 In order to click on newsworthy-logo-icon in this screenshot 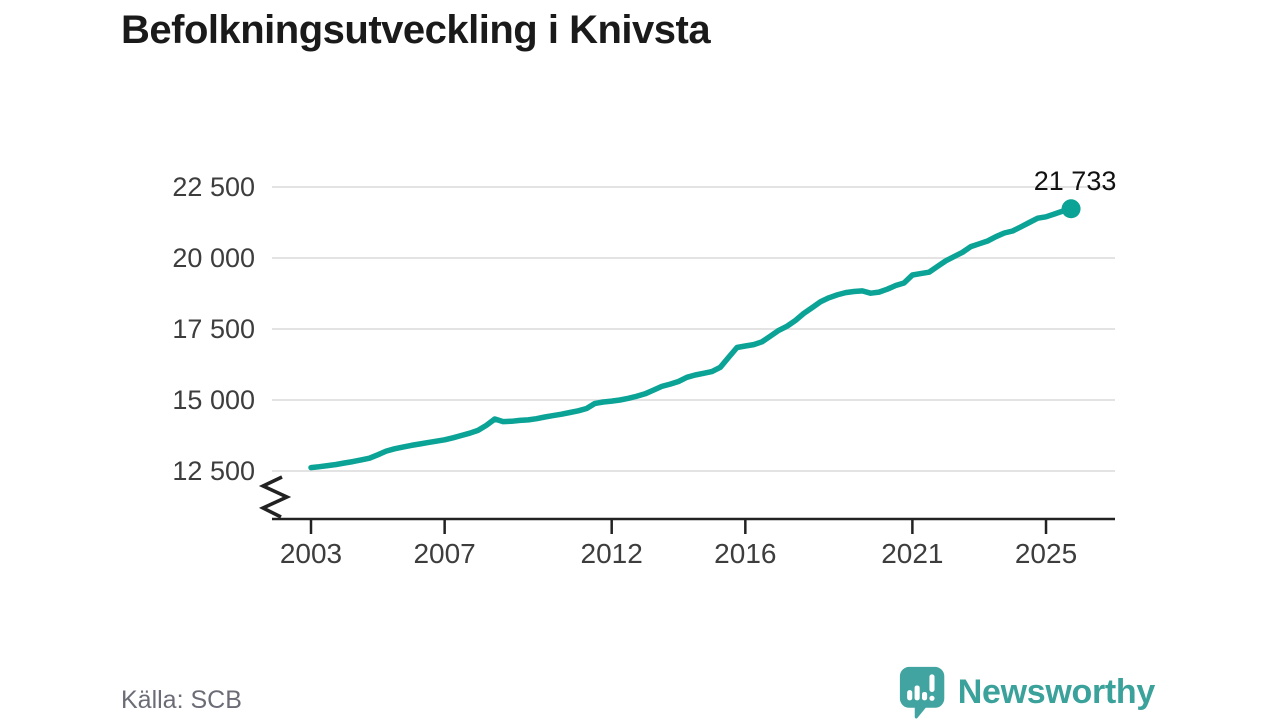, I will do `click(922, 692)`.